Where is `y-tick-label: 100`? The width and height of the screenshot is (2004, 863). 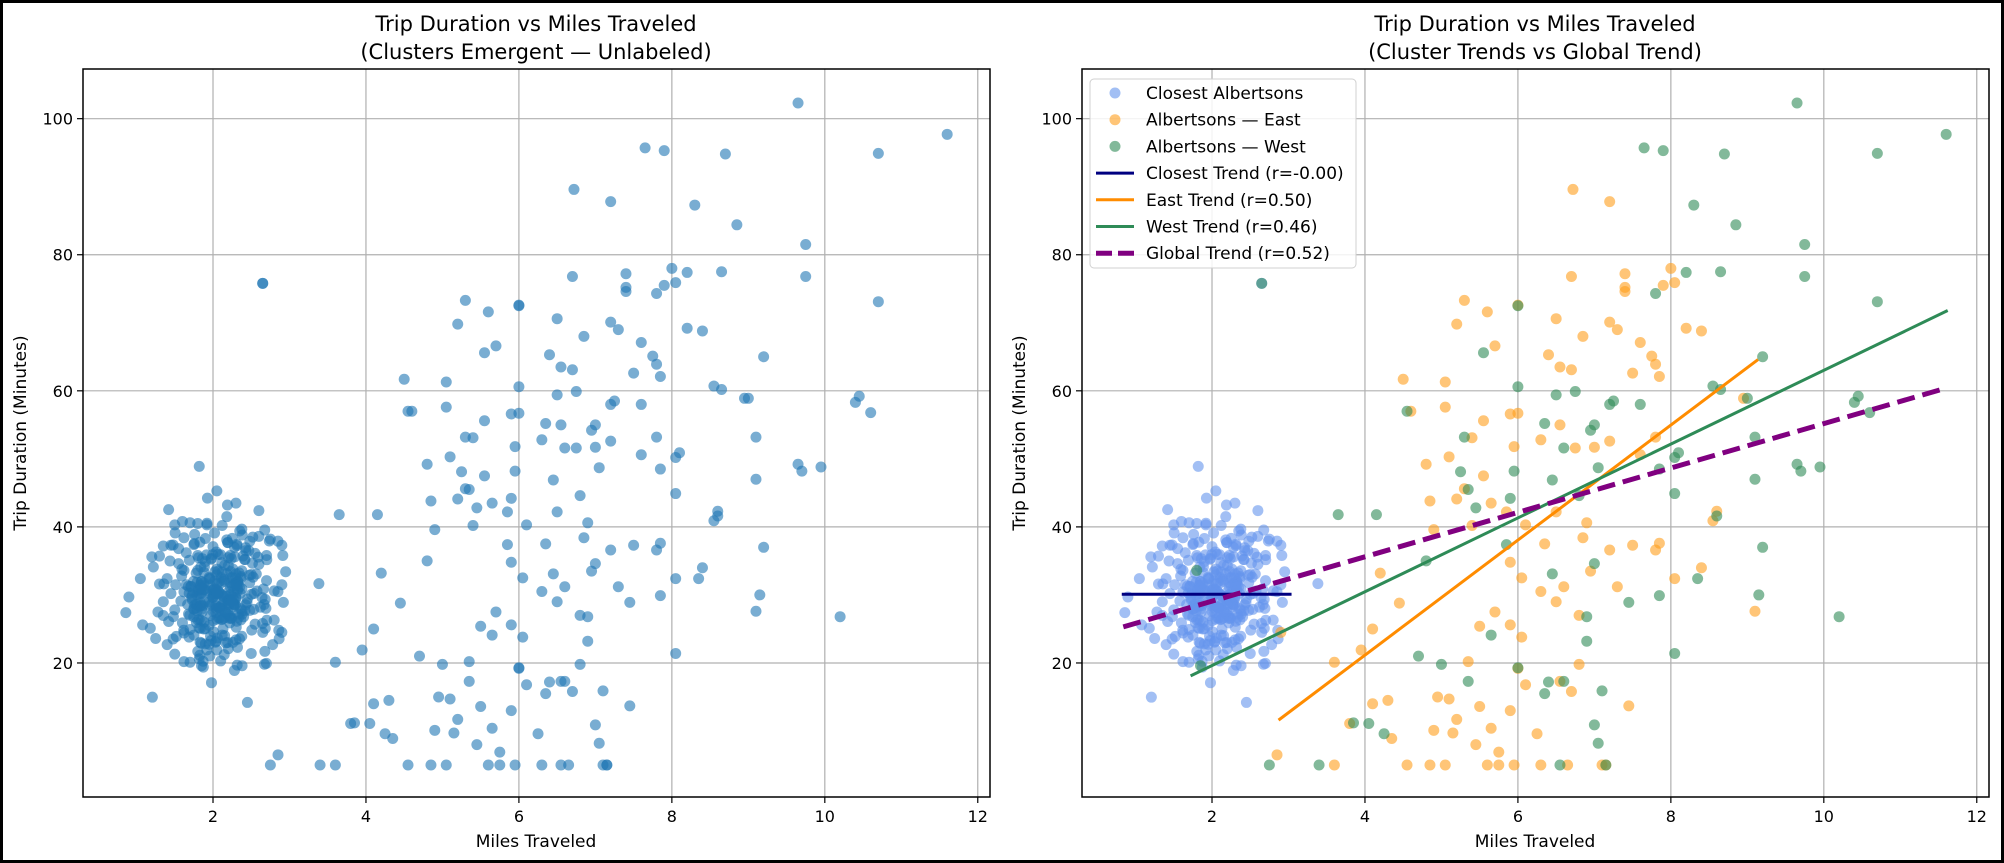 y-tick-label: 100 is located at coordinates (57, 119).